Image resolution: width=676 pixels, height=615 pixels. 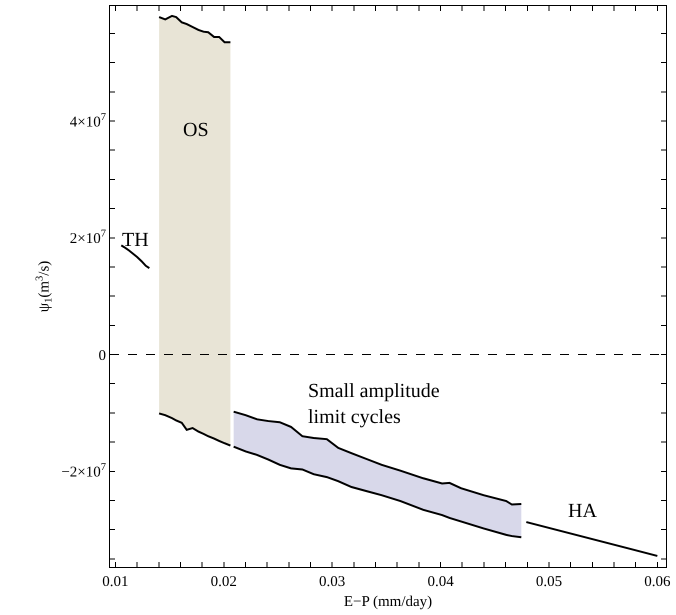 I want to click on x-tick-label: 0.03, so click(x=332, y=582).